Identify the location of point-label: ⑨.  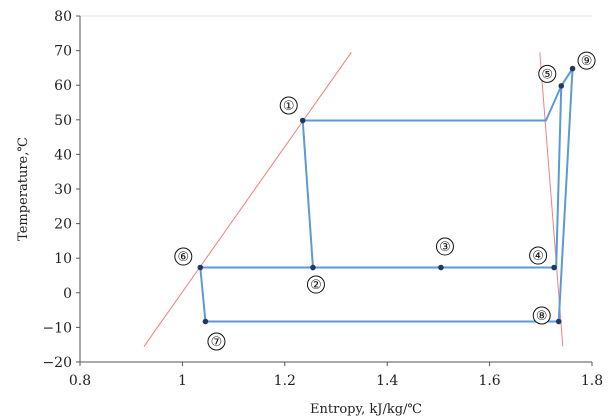
(587, 61).